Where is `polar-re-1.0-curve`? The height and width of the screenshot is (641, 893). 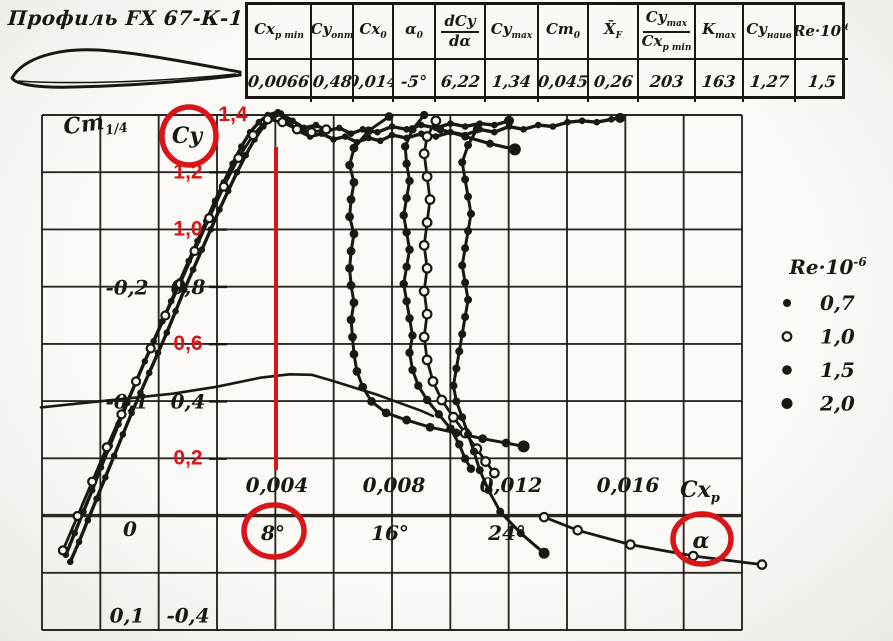
polar-re-1.0-curve is located at coordinates (459, 297).